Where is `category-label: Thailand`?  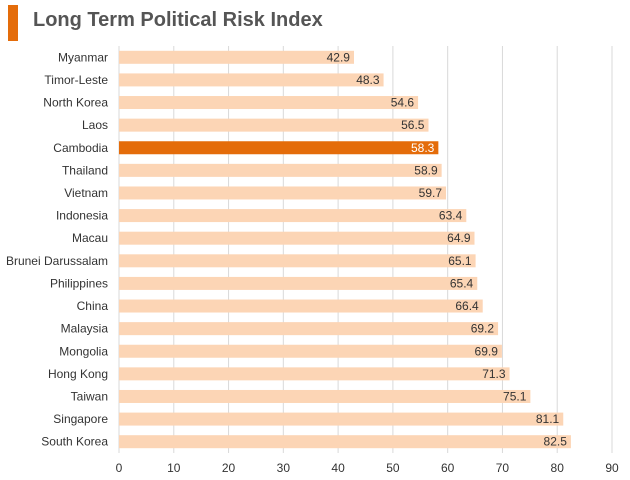
category-label: Thailand is located at coordinates (85, 170).